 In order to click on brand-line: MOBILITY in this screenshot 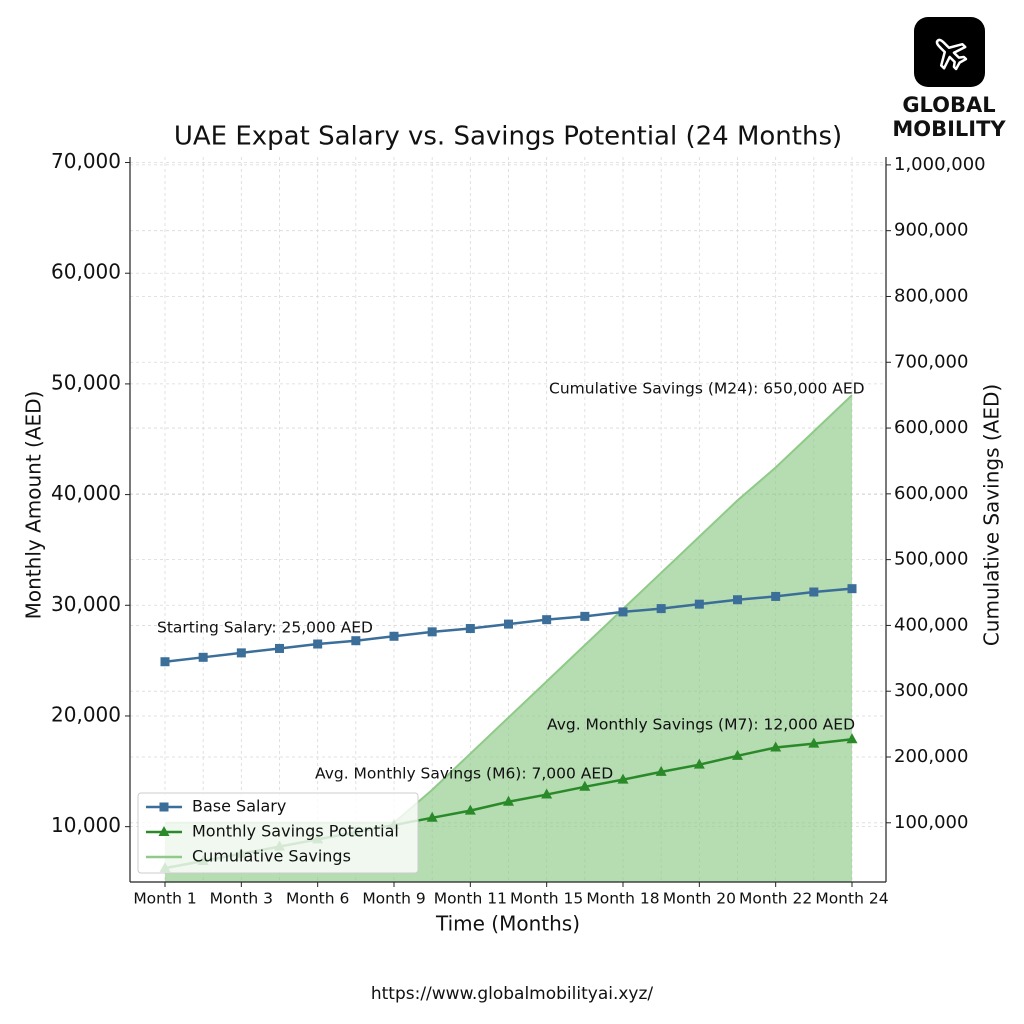, I will do `click(949, 129)`.